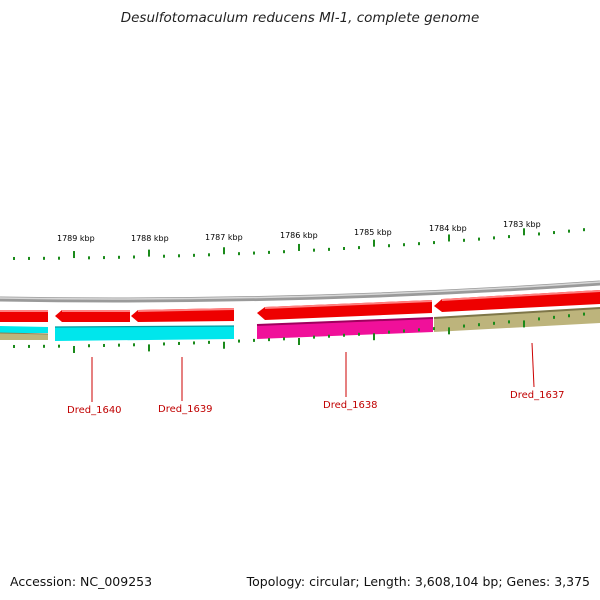 The image size is (600, 600). Describe the element at coordinates (313, 372) in the screenshot. I see `gene-leader-lines` at that location.